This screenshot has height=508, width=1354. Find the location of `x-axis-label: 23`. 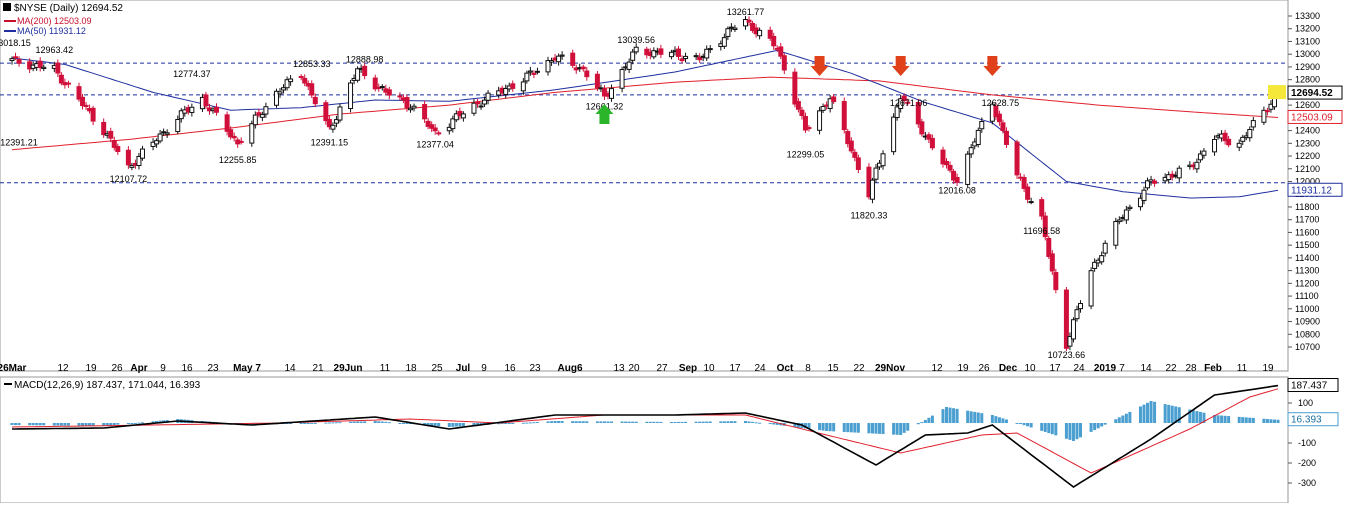

x-axis-label: 23 is located at coordinates (213, 368).